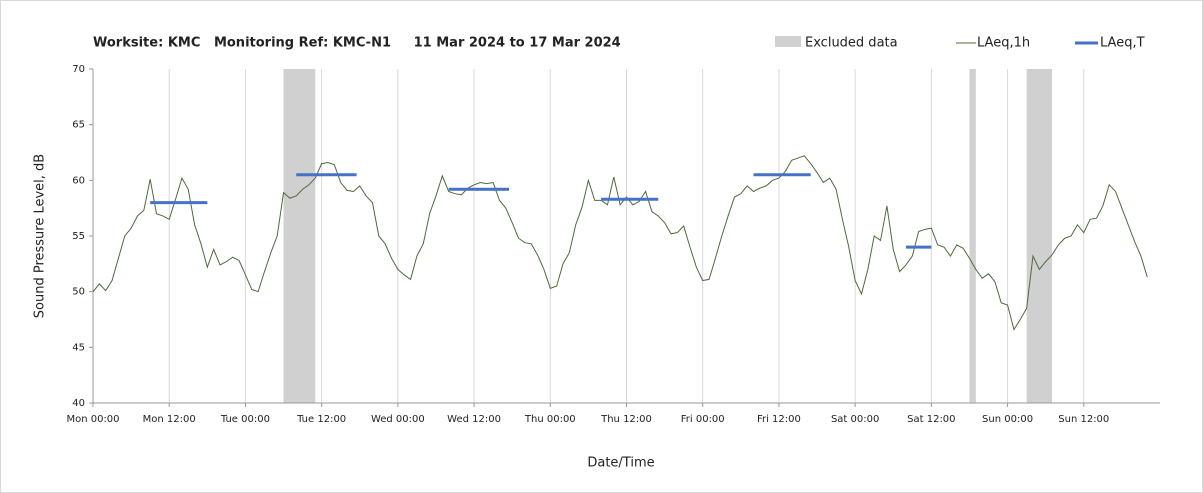 The height and width of the screenshot is (493, 1203). What do you see at coordinates (703, 419) in the screenshot?
I see `x-tick-label: Fri 00:00` at bounding box center [703, 419].